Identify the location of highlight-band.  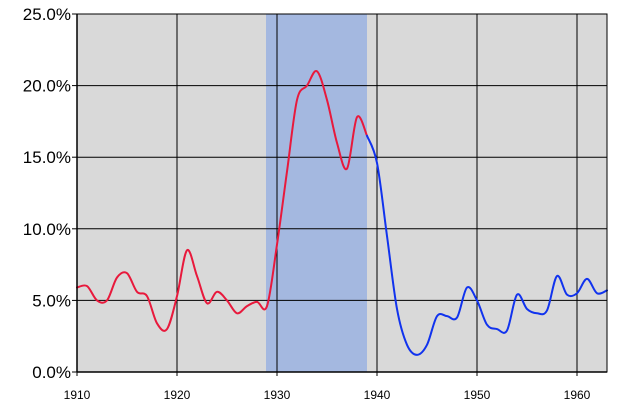
(316, 193).